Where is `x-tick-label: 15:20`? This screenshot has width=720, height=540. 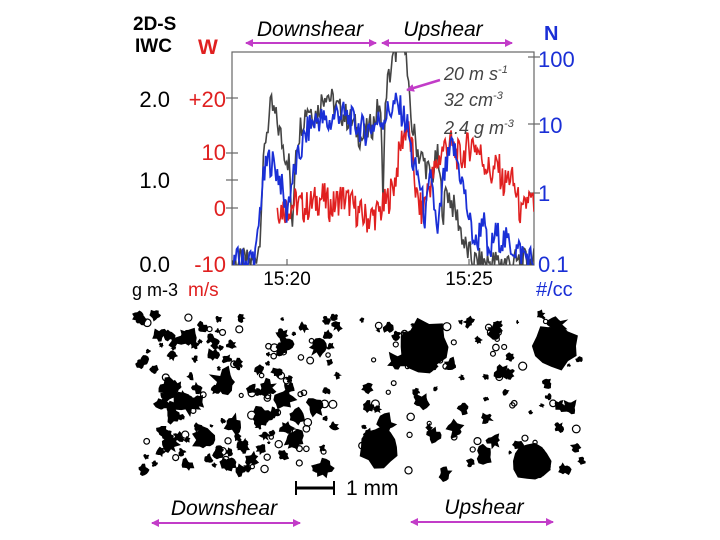
x-tick-label: 15:20 is located at coordinates (287, 279).